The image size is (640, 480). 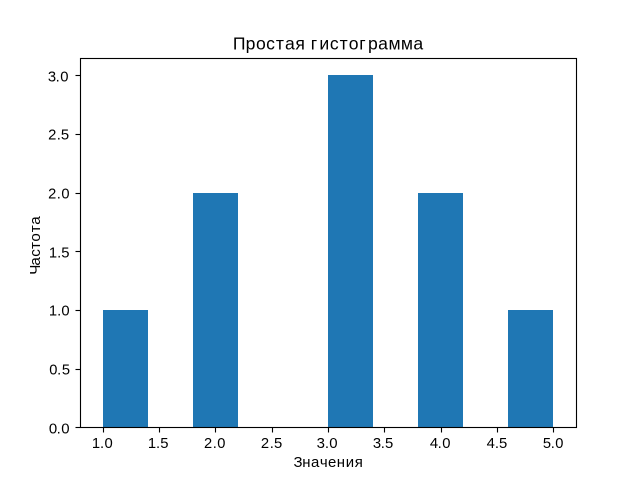 What do you see at coordinates (59, 428) in the screenshot?
I see `svg-text: 0.0` at bounding box center [59, 428].